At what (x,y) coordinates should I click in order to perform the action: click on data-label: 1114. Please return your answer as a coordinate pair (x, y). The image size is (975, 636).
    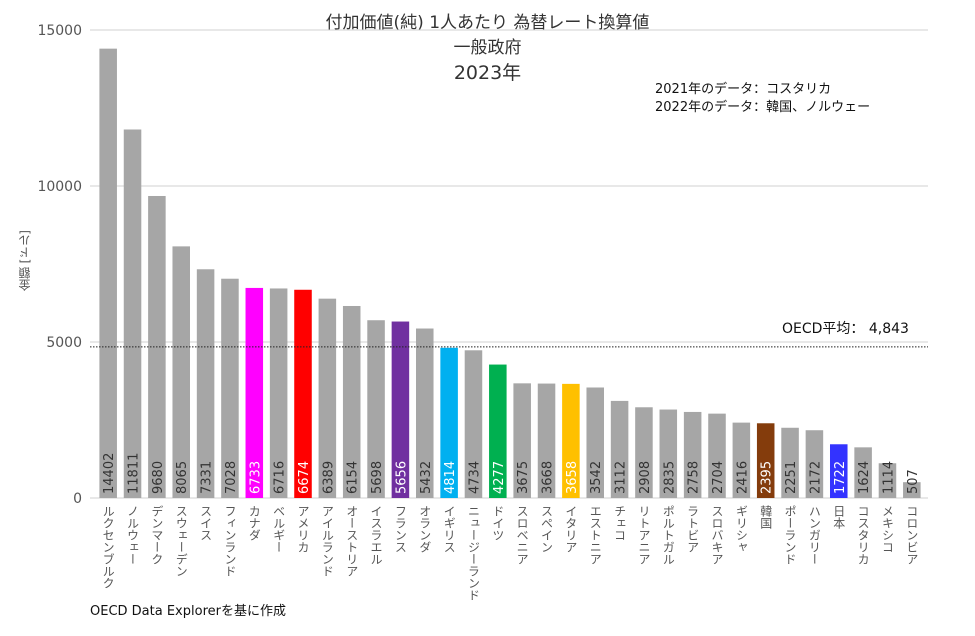
    Looking at the image, I should click on (888, 477).